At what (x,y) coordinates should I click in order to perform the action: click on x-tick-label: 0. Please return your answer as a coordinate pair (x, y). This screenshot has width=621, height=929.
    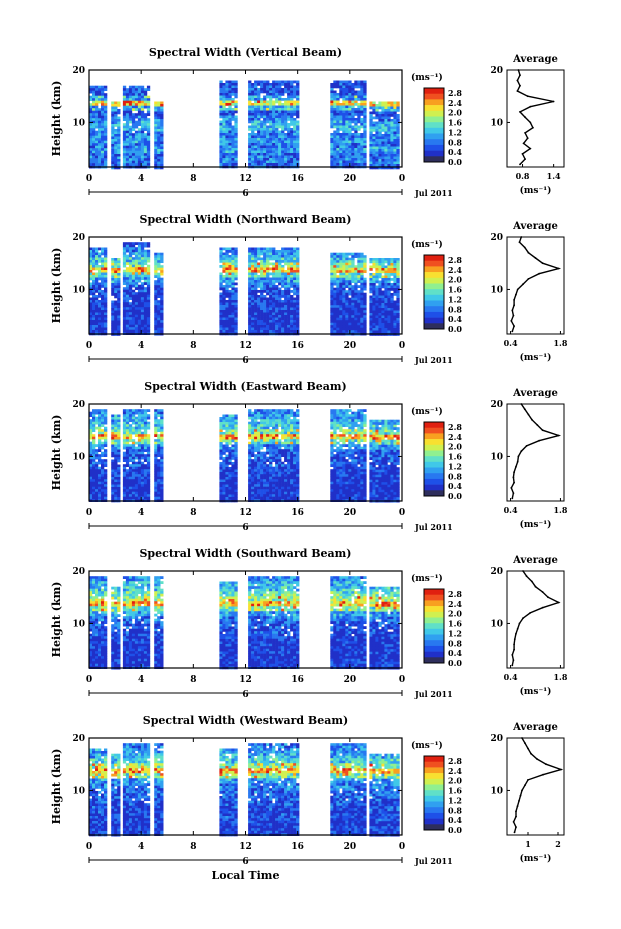
    Looking at the image, I should click on (402, 346).